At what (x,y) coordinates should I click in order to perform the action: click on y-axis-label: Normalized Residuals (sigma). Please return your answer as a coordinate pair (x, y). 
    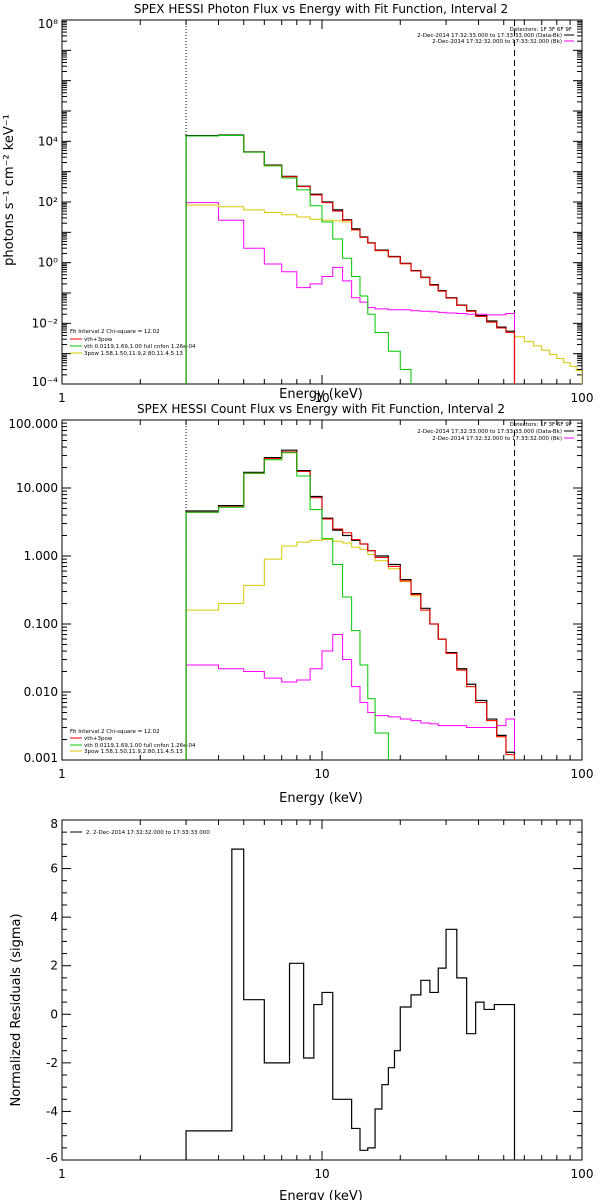
    Looking at the image, I should click on (16, 1009).